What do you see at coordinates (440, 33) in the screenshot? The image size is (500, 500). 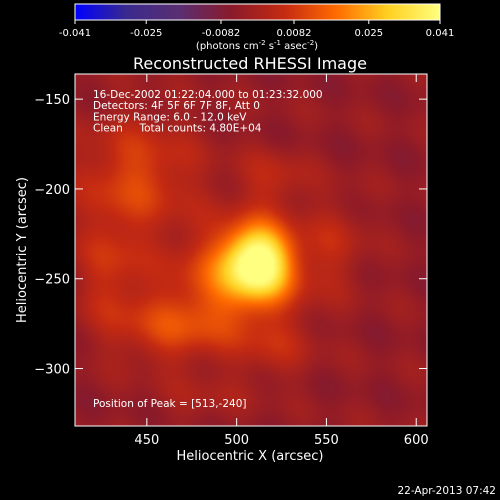 I see `colorbar-tick-label: 0.041` at bounding box center [440, 33].